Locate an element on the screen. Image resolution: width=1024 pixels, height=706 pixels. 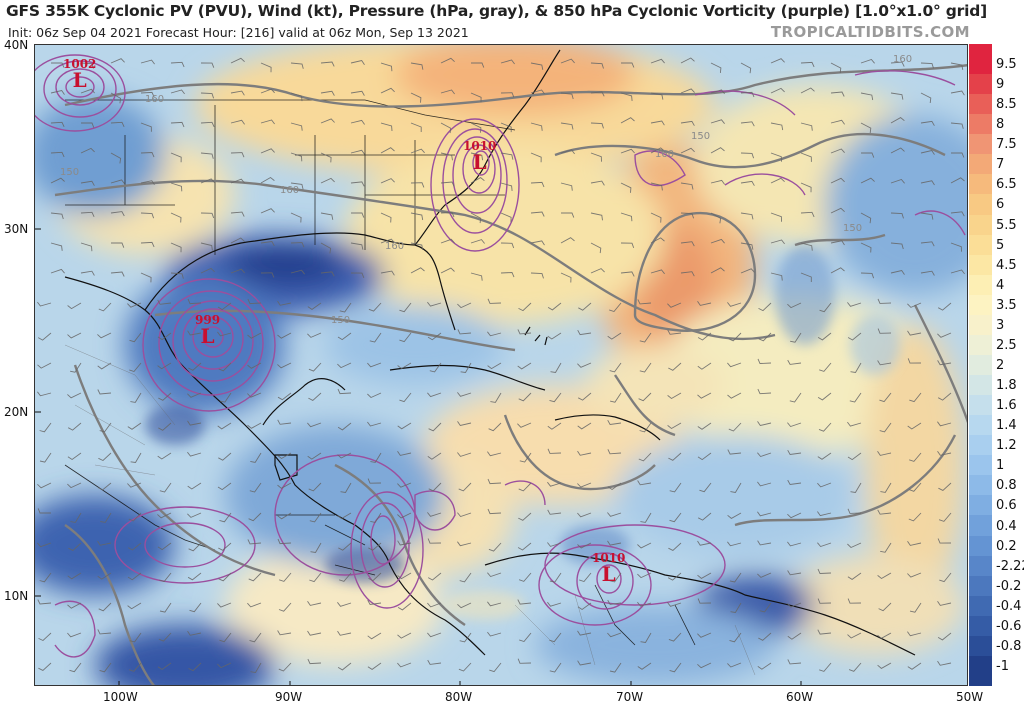
colorbar-label: 7.5 is located at coordinates (1006, 145).